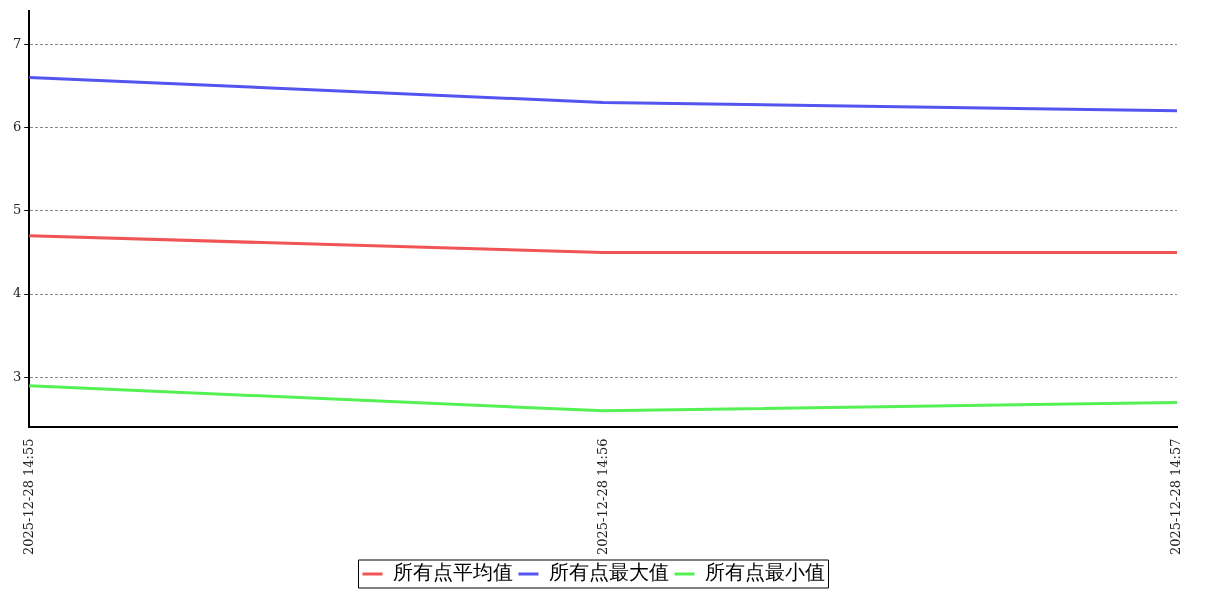  I want to click on y-tick-label: 4, so click(17, 293).